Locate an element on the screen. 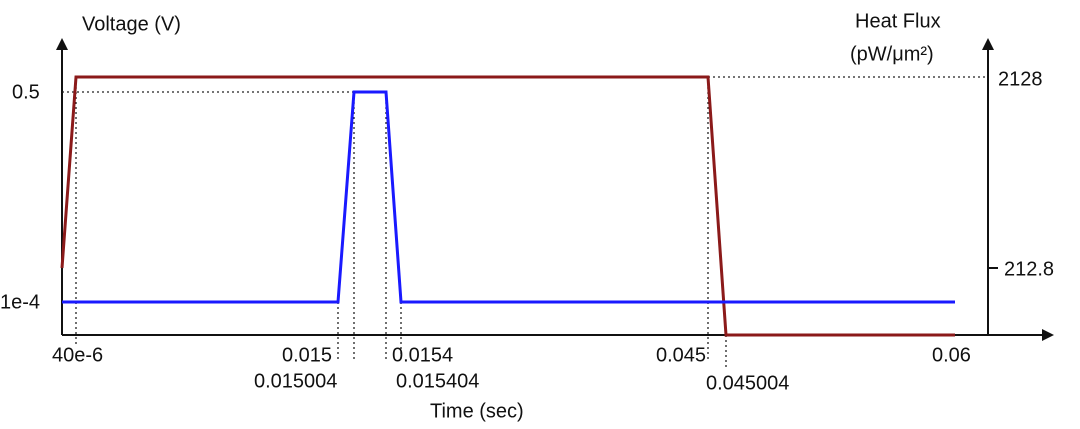  x-tick-label: 0.0154 is located at coordinates (422, 355).